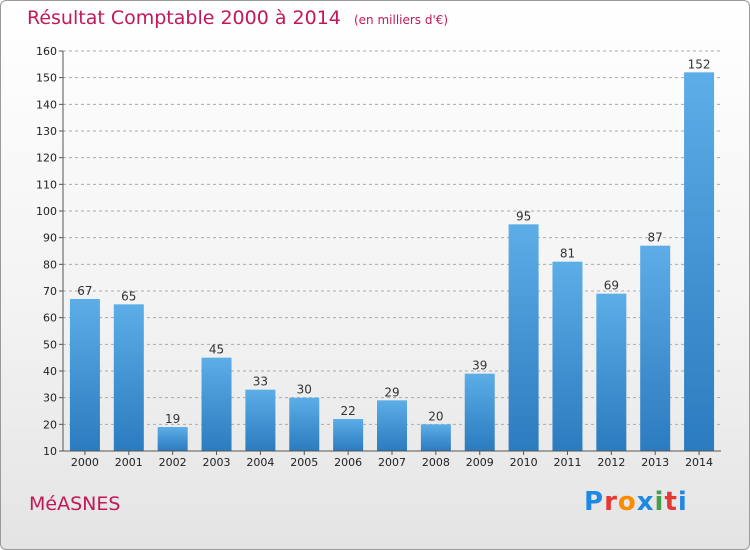 The width and height of the screenshot is (750, 550). Describe the element at coordinates (46, 184) in the screenshot. I see `y-tick-label: 110` at that location.